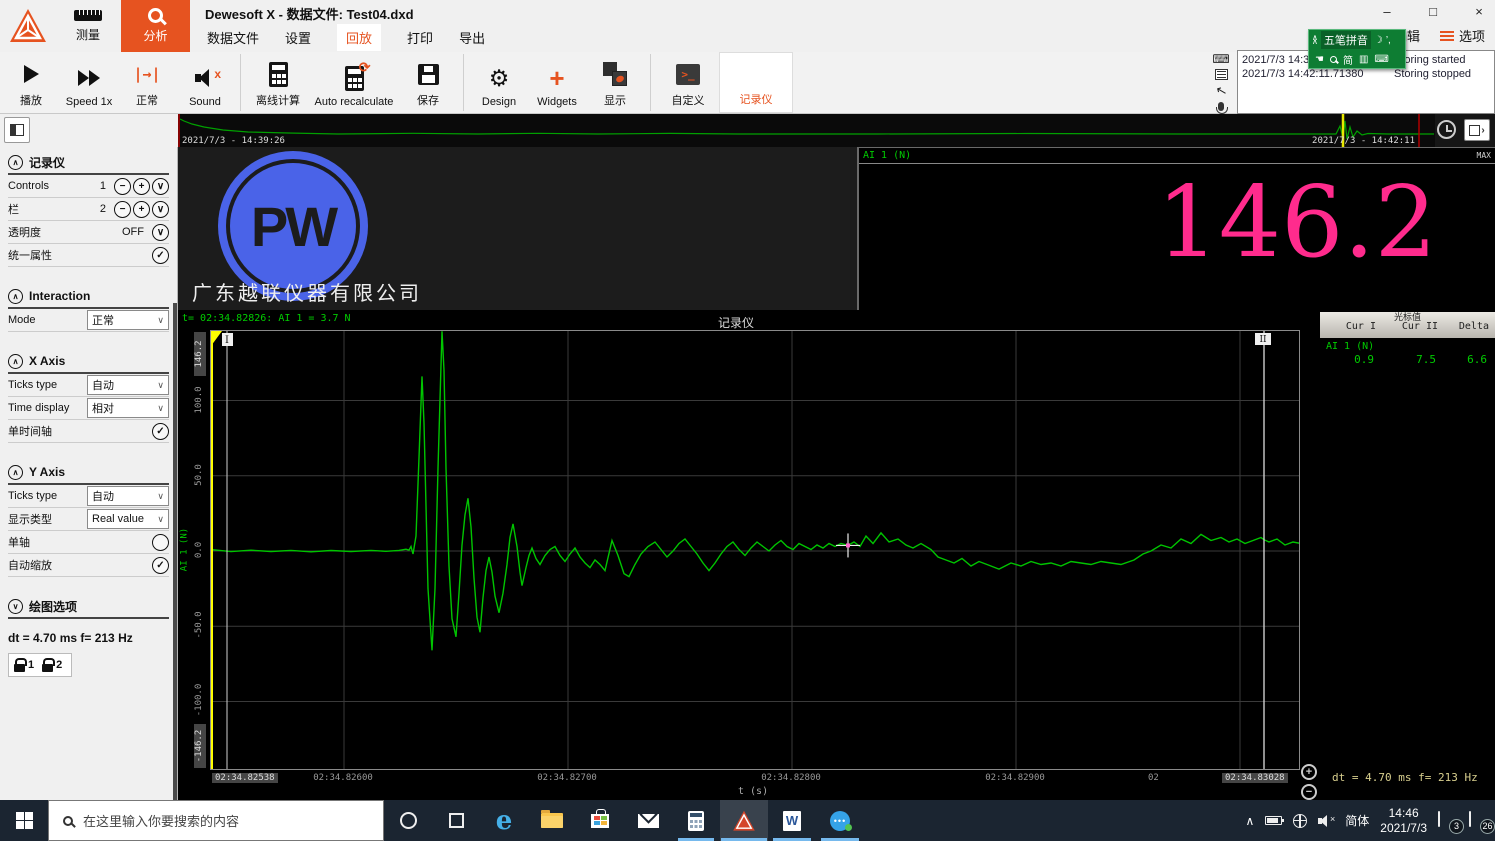 The height and width of the screenshot is (841, 1495). I want to click on ime-collapse-icon: ∧ ∧, so click(1315, 39).